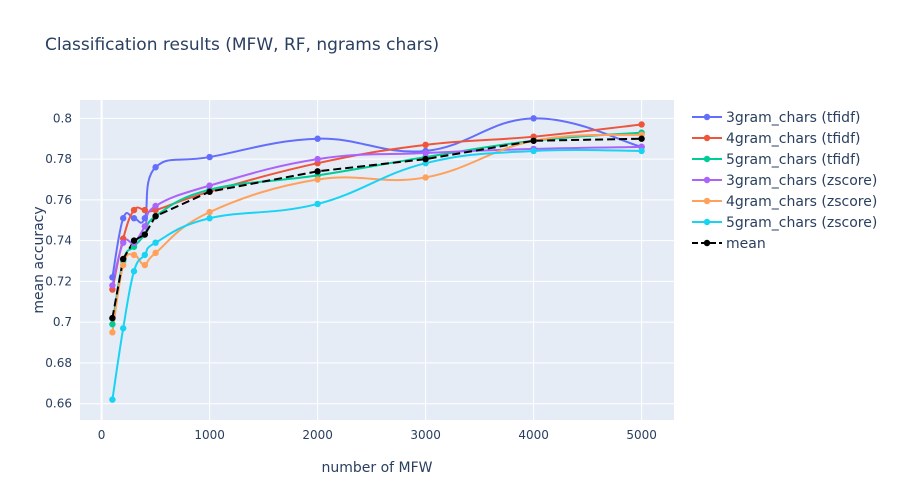 This screenshot has width=900, height=500. Describe the element at coordinates (39, 259) in the screenshot. I see `y-axis-title: mean accuracy` at that location.